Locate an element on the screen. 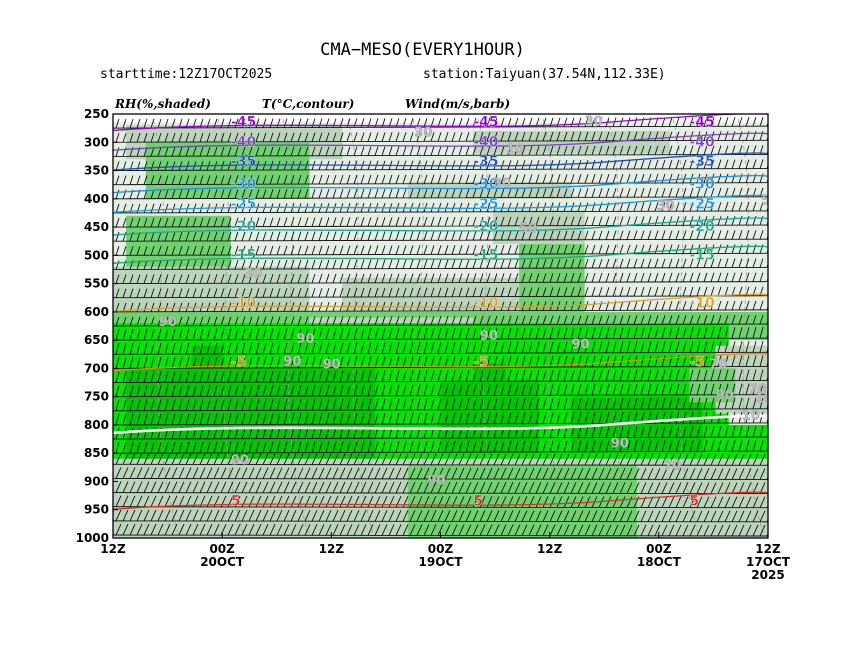 Image resolution: width=845 pixels, height=653 pixels. x-tick-label: 19OCT is located at coordinates (441, 562).